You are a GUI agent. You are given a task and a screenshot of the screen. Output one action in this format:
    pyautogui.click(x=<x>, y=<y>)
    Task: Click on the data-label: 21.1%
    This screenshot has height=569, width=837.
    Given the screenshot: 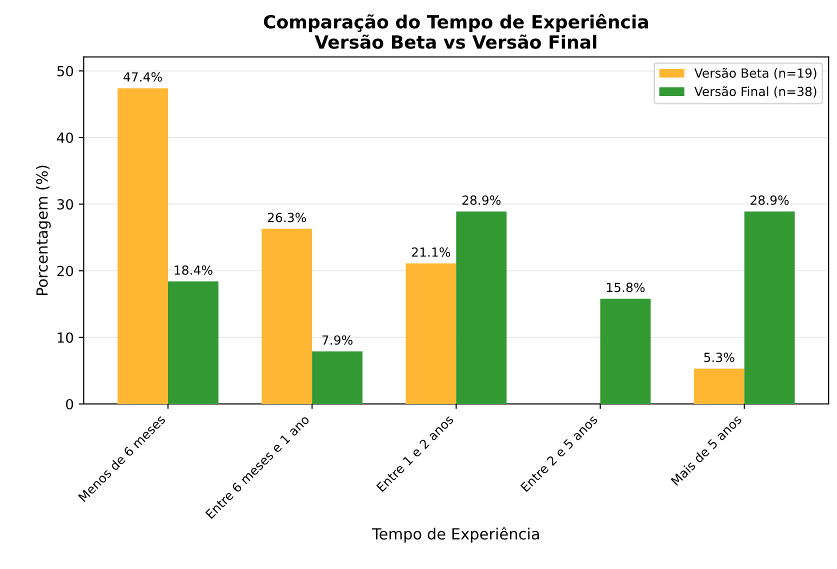 What is the action you would take?
    pyautogui.click(x=431, y=252)
    